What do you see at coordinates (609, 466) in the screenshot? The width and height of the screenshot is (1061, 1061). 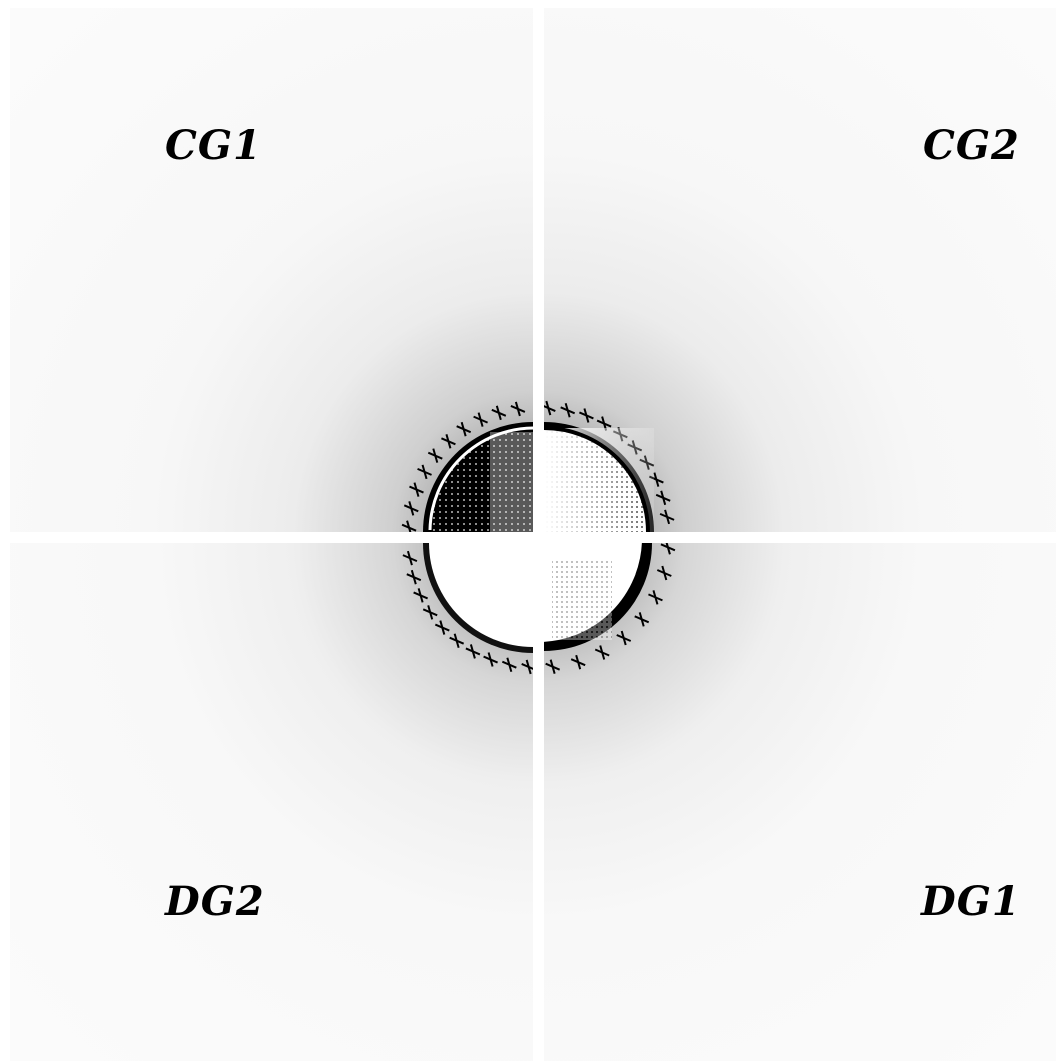 I see `disk-quadrant-cg2` at bounding box center [609, 466].